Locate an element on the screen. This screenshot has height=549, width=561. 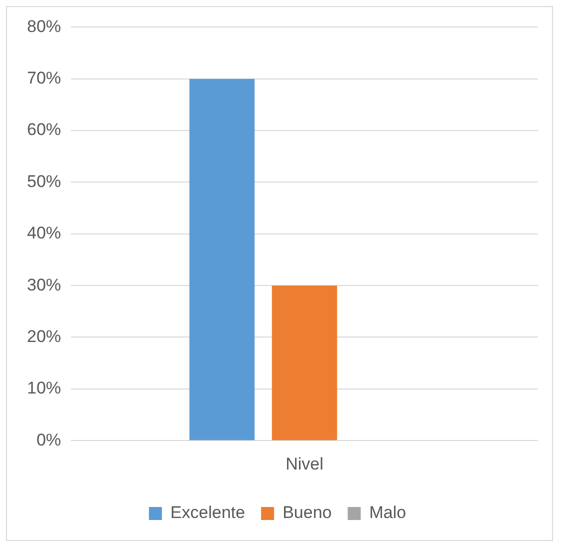
legend-label: Excelente is located at coordinates (208, 512).